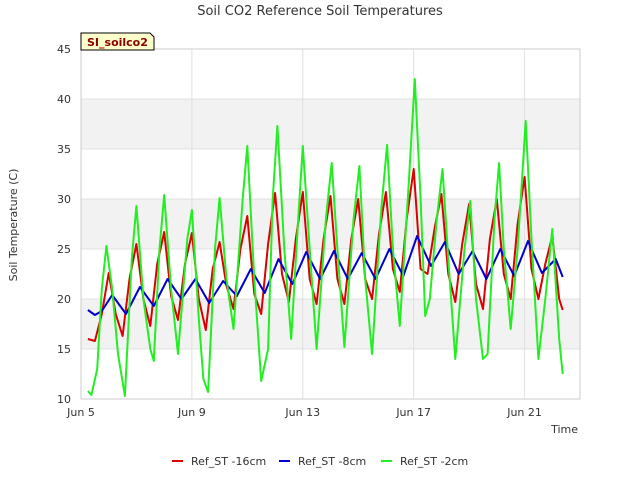 This screenshot has width=640, height=480. I want to click on legend: Ref_ST -16cm Ref_ST -8cm Ref_ST -2cm, so click(320, 461).